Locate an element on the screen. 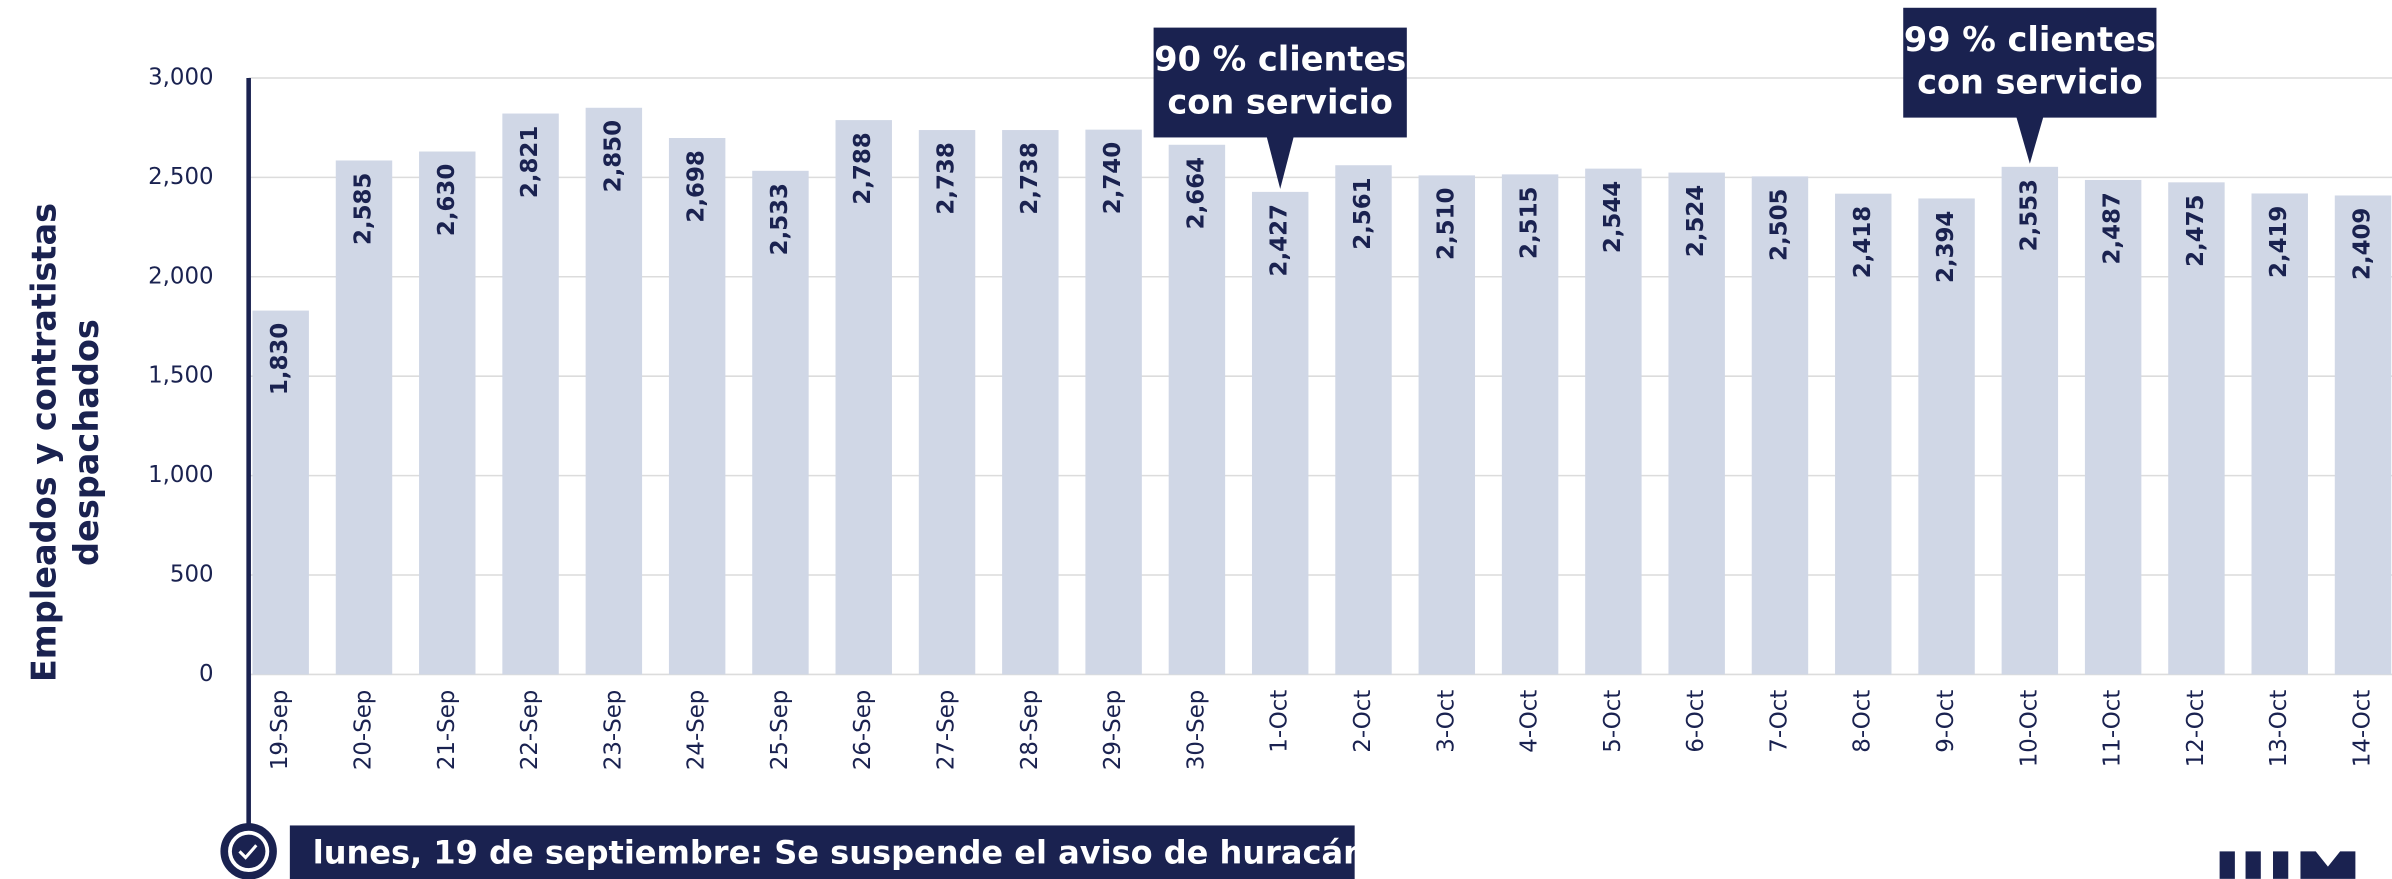 This screenshot has width=2392, height=879. value-label: 2,698 is located at coordinates (697, 186).